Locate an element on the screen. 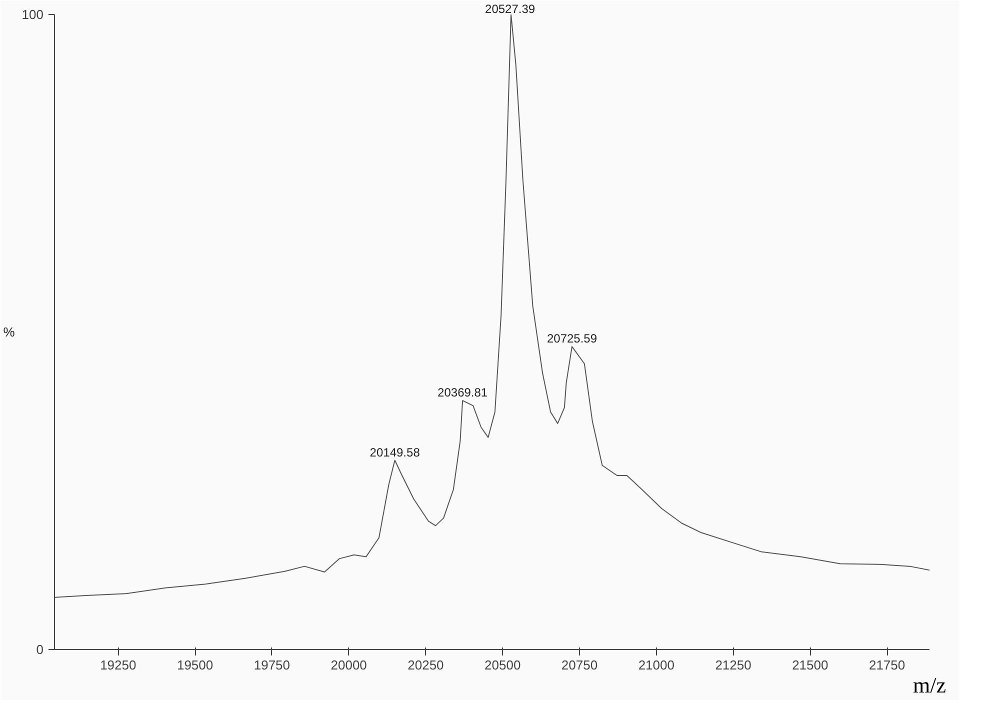 The image size is (987, 706). x-tick-label: 20250 is located at coordinates (426, 665).